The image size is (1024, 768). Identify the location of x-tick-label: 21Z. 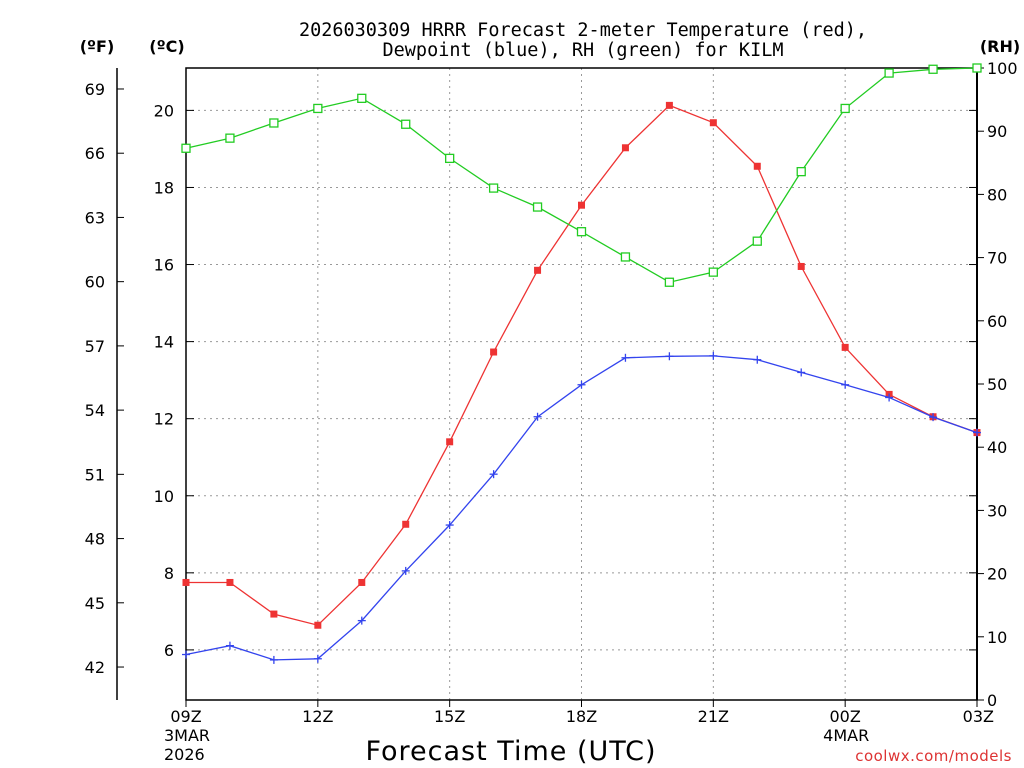
(713, 716).